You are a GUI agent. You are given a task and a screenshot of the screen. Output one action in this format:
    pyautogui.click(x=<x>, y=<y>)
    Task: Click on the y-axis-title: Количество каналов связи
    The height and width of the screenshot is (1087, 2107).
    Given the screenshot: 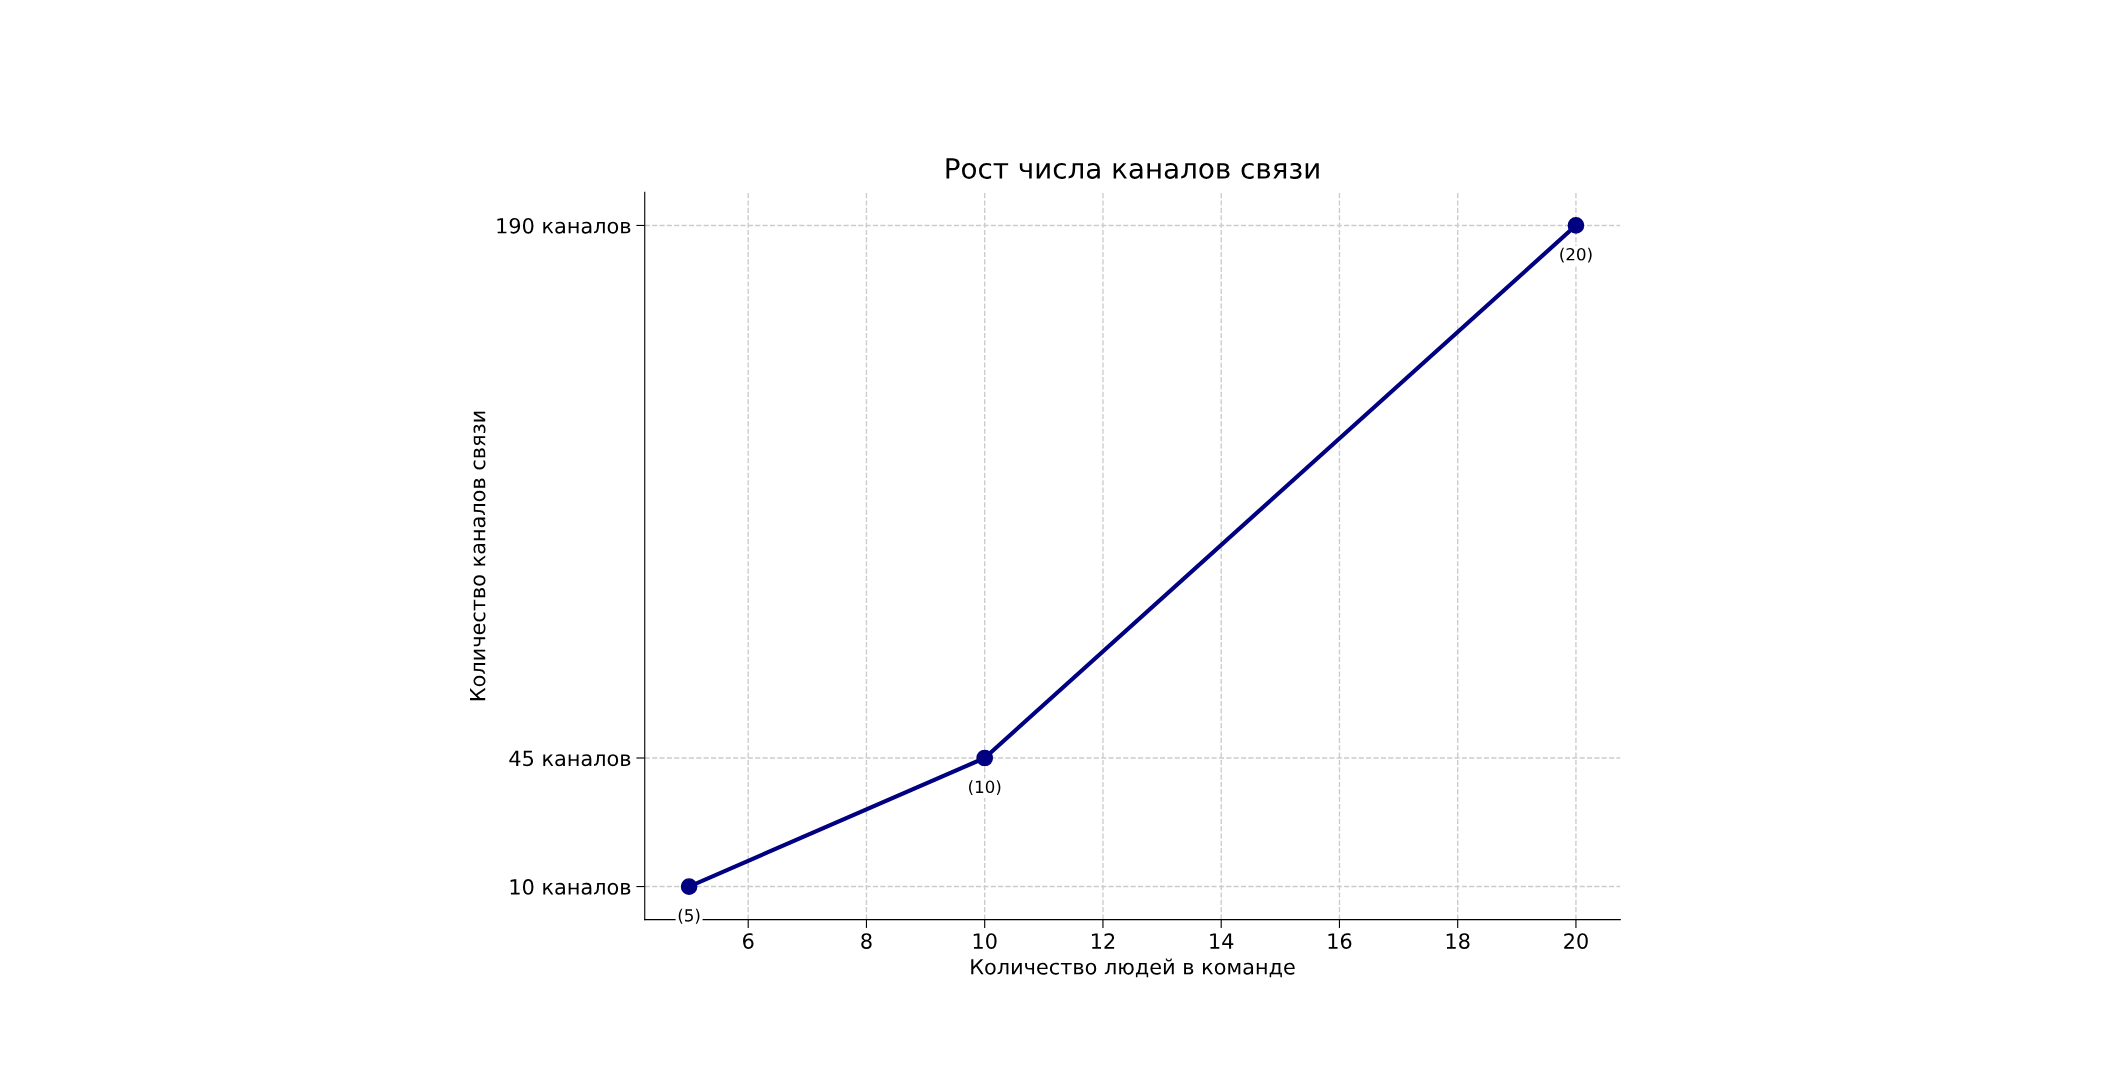 What is the action you would take?
    pyautogui.click(x=478, y=556)
    